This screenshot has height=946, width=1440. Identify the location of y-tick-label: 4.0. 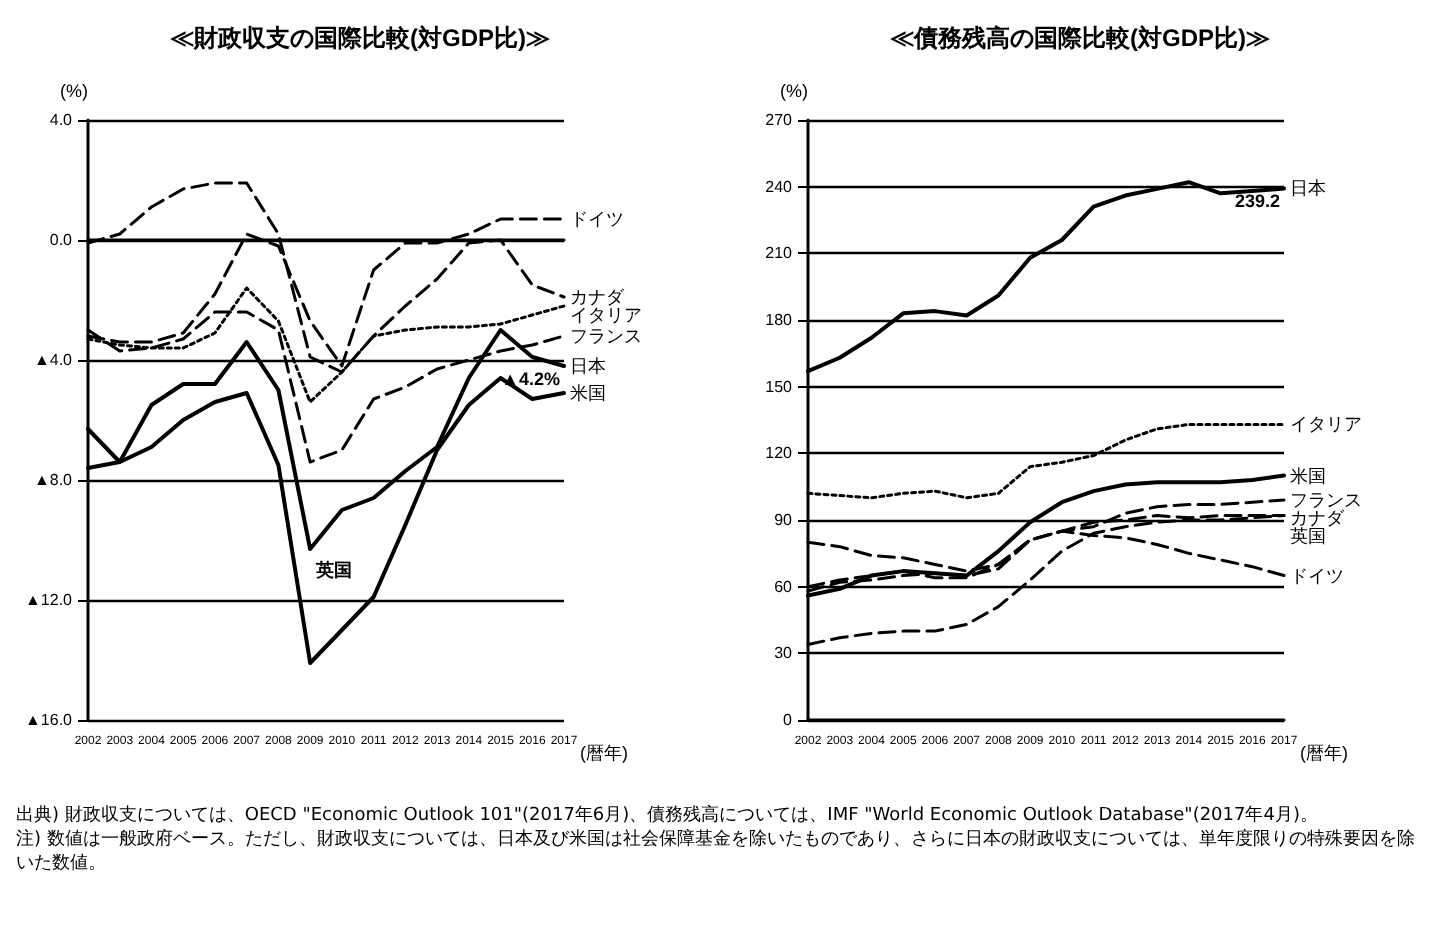
(61, 120).